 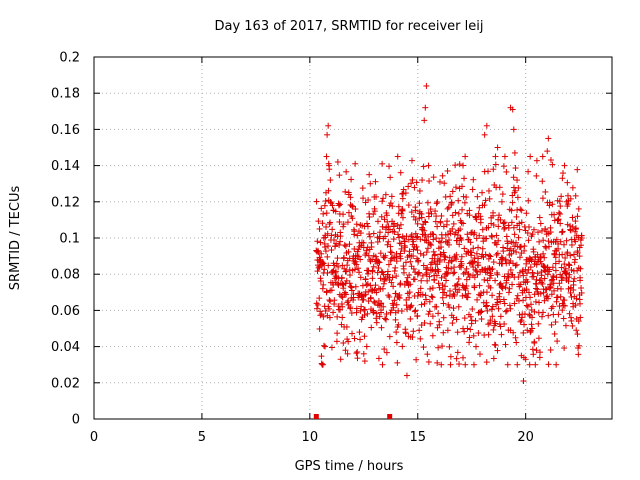 What do you see at coordinates (69, 239) in the screenshot?
I see `y-tick-label: 0.1` at bounding box center [69, 239].